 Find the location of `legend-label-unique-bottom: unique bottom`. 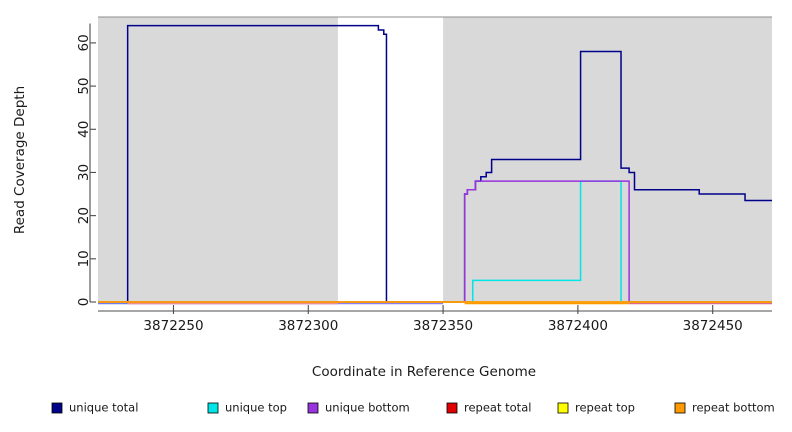

legend-label-unique-bottom: unique bottom is located at coordinates (367, 408).